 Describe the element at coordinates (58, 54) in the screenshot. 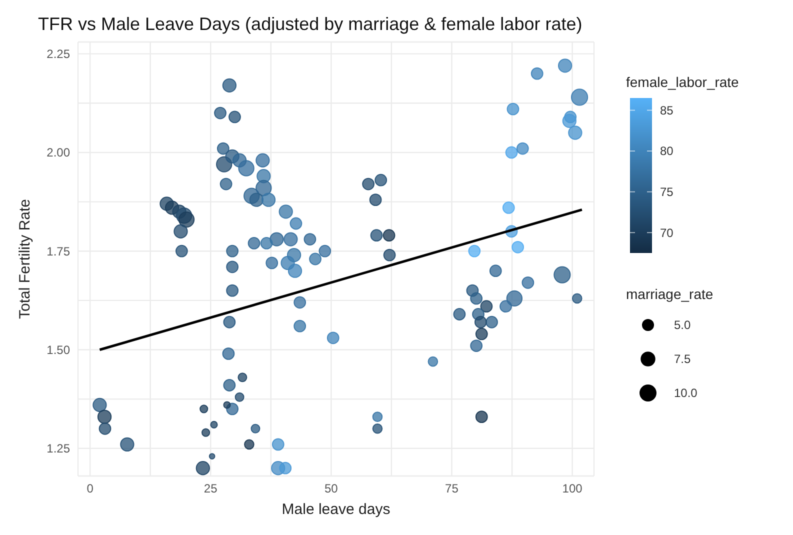

I see `y-tick-label: 2.25` at that location.